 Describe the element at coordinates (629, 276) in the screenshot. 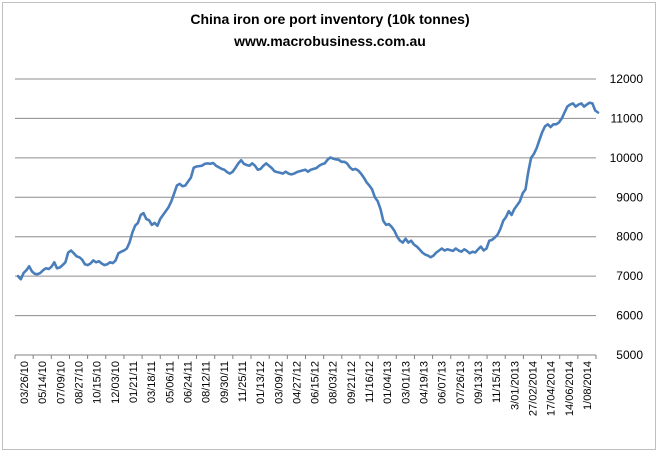

I see `y-tick-label: 7000` at that location.